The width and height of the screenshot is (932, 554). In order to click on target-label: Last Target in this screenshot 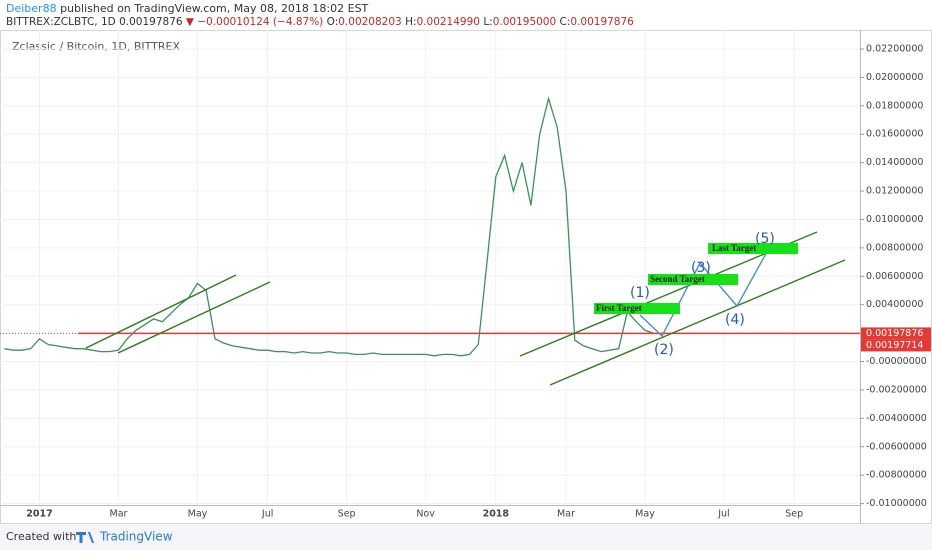, I will do `click(734, 248)`.